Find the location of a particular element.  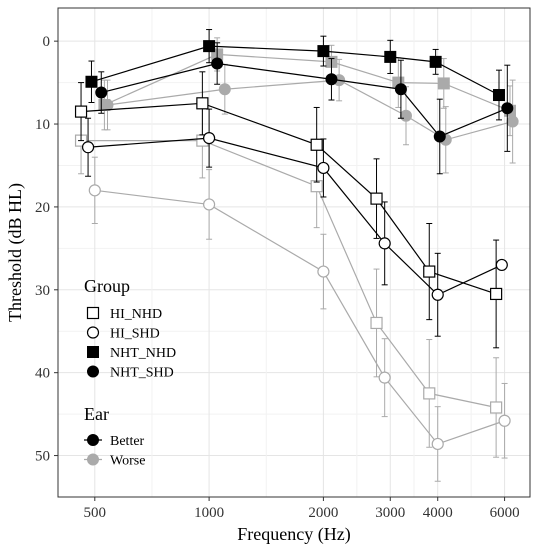

legend-key-nht-nhd is located at coordinates (93, 352).